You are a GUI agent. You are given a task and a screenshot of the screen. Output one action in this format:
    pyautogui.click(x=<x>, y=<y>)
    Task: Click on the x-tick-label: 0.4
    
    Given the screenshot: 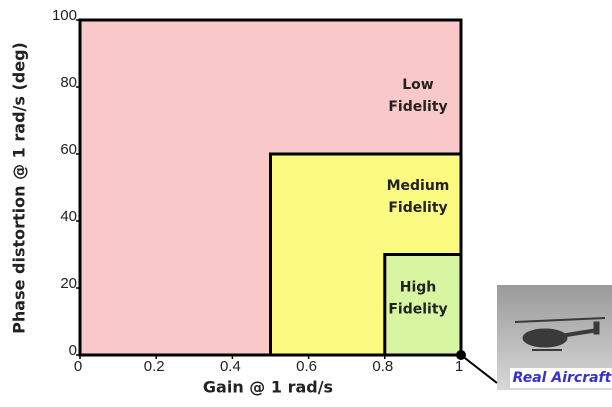 What is the action you would take?
    pyautogui.click(x=230, y=366)
    